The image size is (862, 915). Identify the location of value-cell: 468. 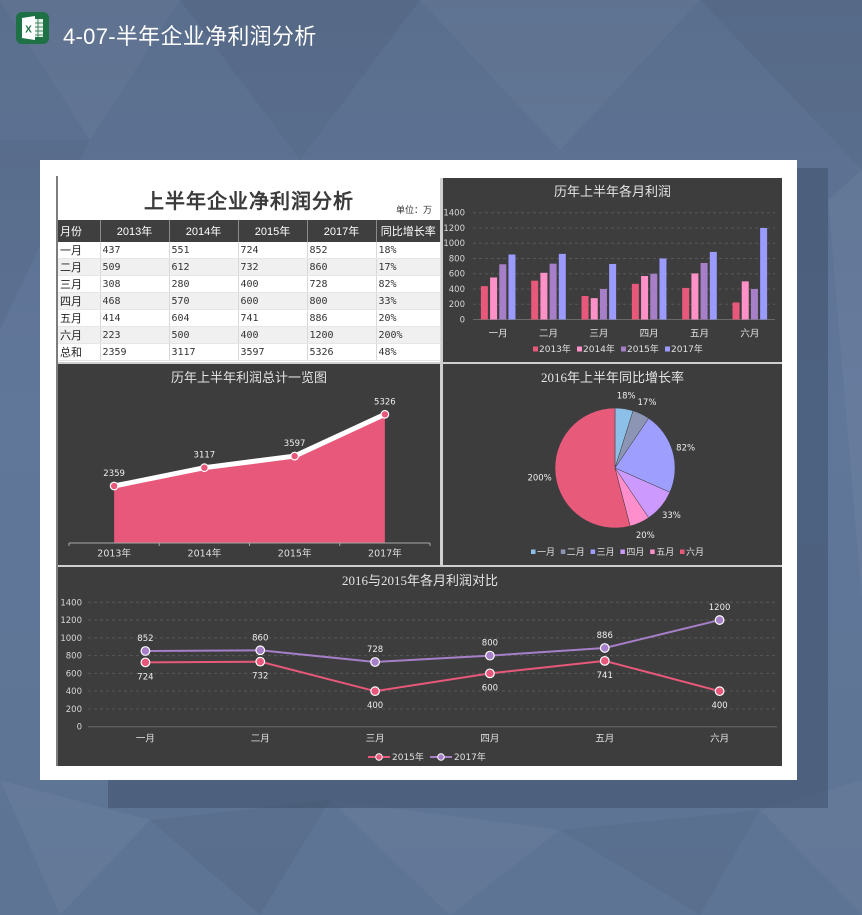
(135, 301).